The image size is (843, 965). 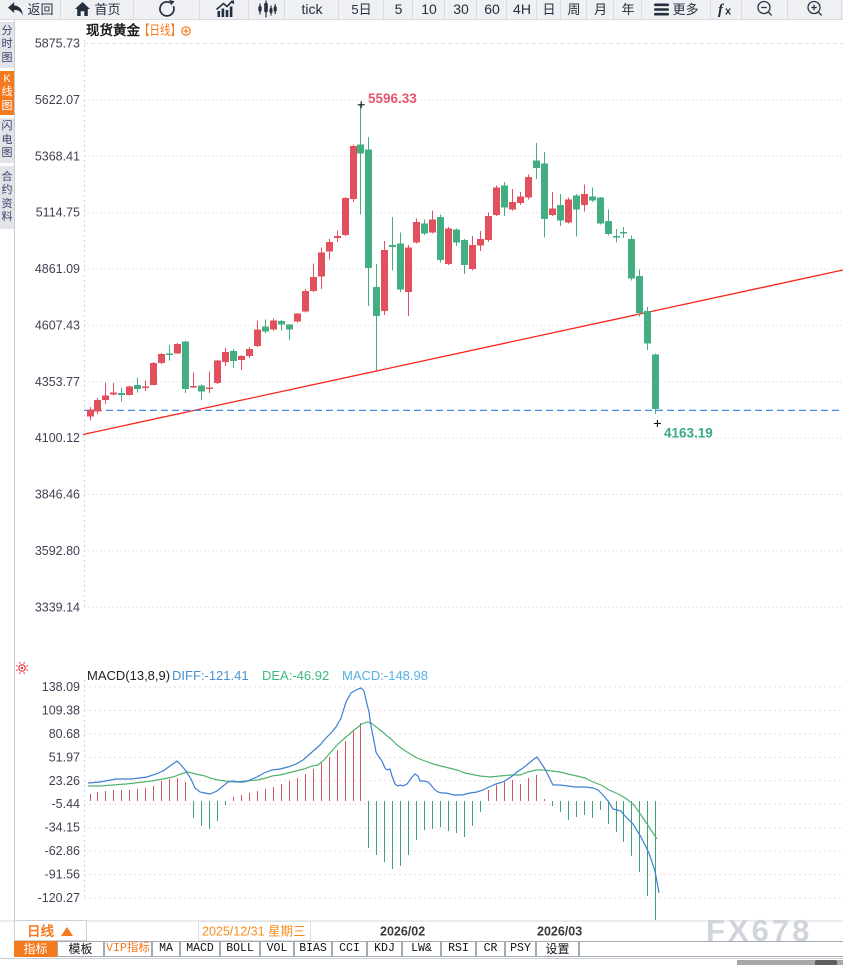 I want to click on svg-text: 23.26, so click(x=64, y=781).